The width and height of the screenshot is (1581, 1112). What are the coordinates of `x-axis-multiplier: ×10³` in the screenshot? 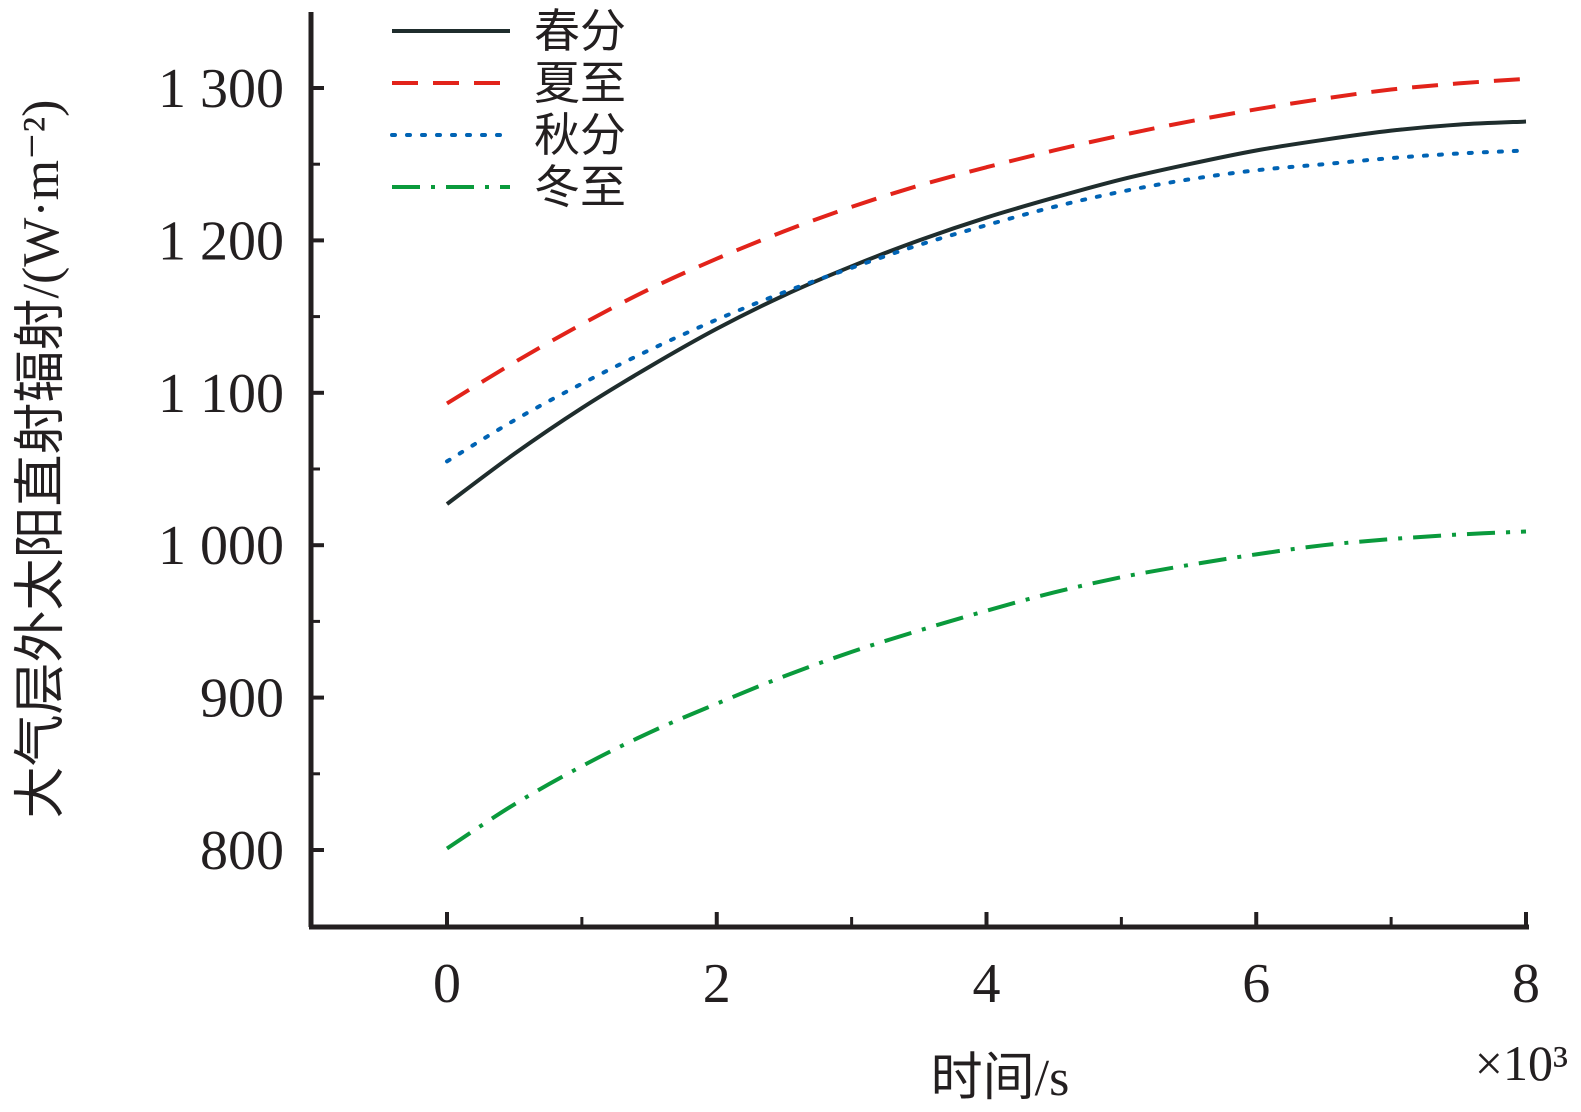 It's located at (1521, 1063).